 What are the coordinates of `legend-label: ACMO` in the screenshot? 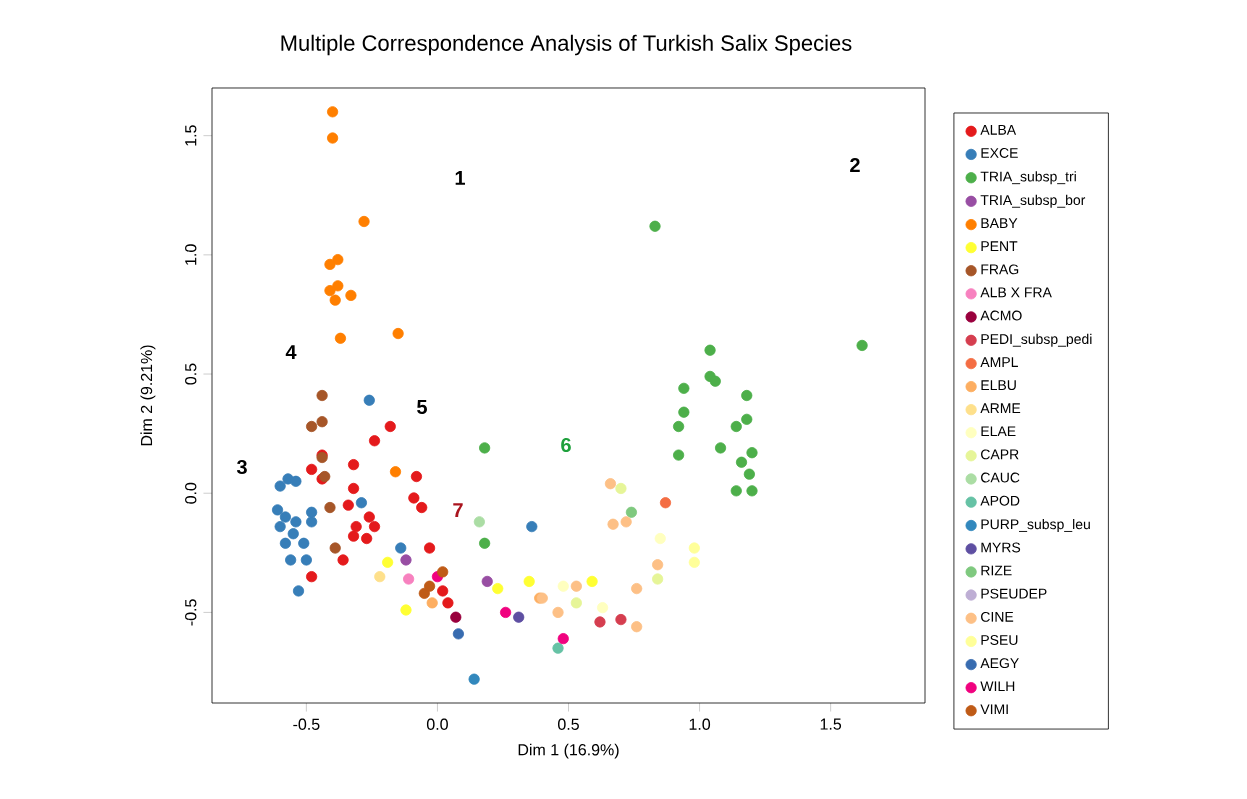 It's located at (1001, 315).